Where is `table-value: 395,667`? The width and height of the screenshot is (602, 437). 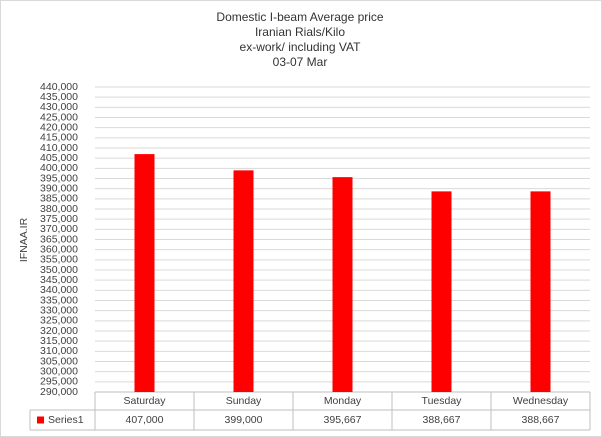 table-value: 395,667 is located at coordinates (343, 420).